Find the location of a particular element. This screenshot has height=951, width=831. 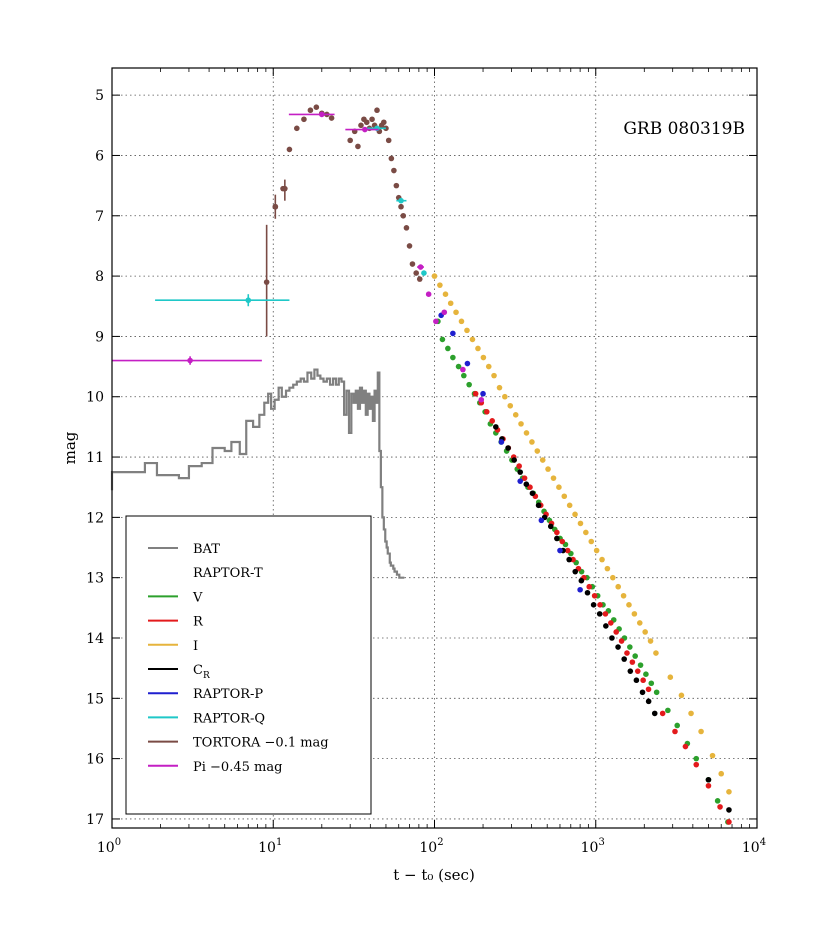

error-bar-tortora is located at coordinates (285, 190).